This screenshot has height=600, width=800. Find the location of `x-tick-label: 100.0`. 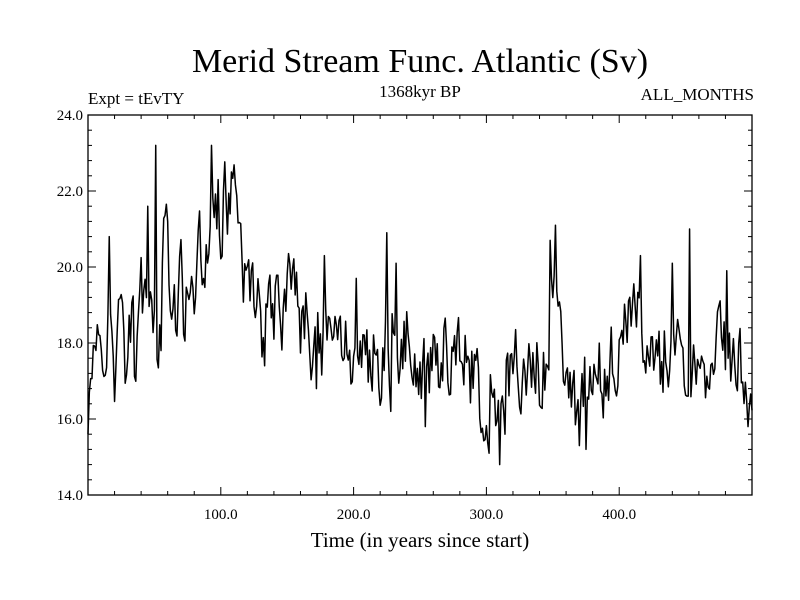

x-tick-label: 100.0 is located at coordinates (221, 515).